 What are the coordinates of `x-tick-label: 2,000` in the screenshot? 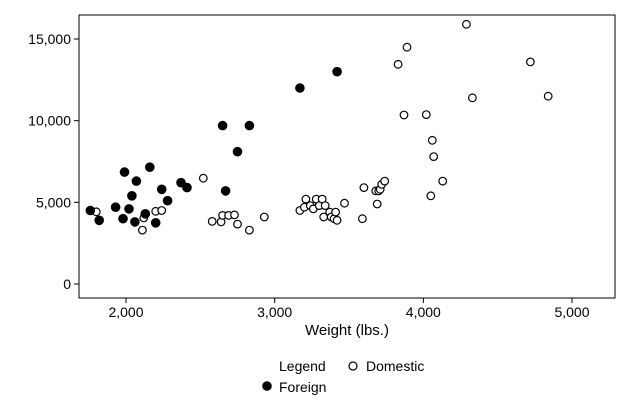 It's located at (125, 312).